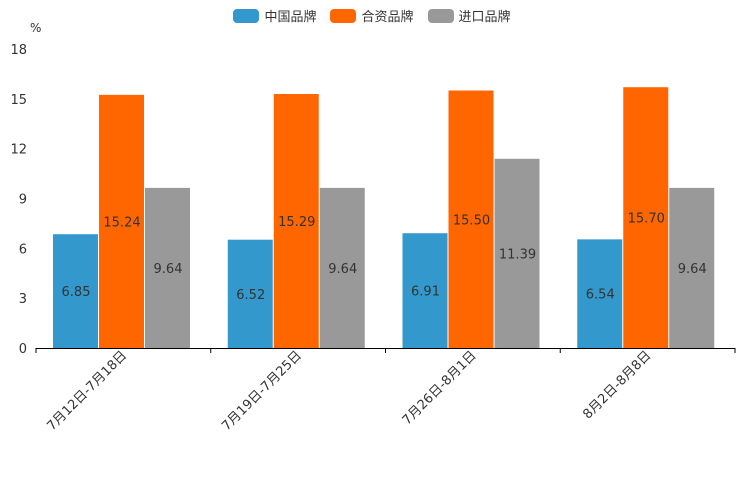 The image size is (744, 496). Describe the element at coordinates (87, 391) in the screenshot. I see `x-tick-label: 7月12日-7月18日` at that location.